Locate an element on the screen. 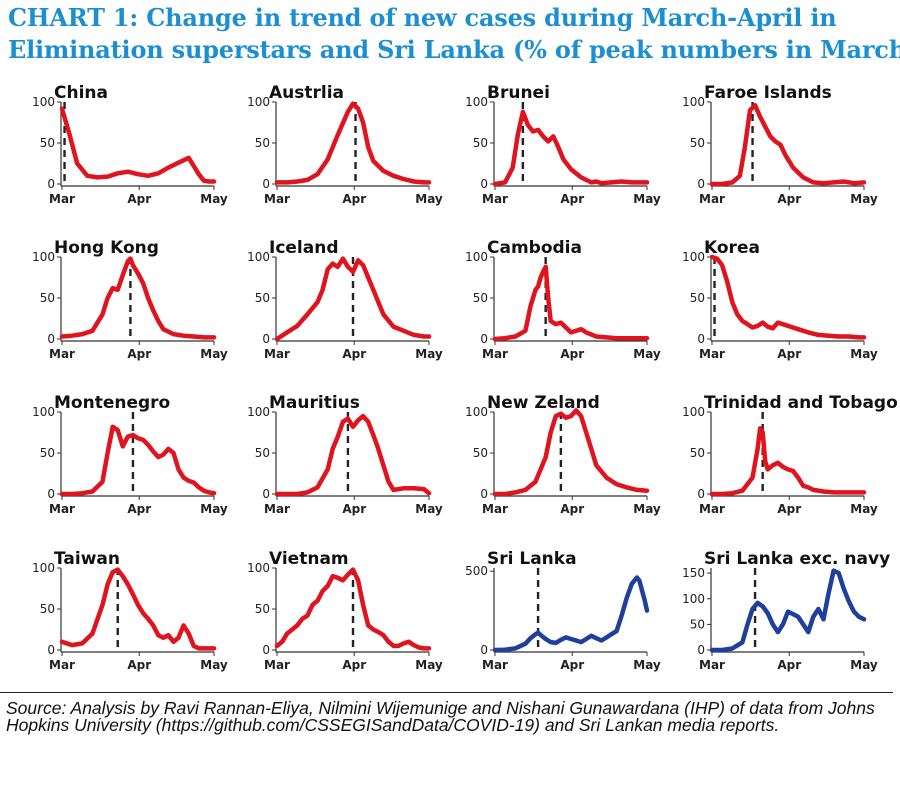 This screenshot has height=785, width=900. panel-sri-lanka-exc-navy: Sri Lanka exc. navy 0 50 100 150 Mar Apr May is located at coordinates (786, 610).